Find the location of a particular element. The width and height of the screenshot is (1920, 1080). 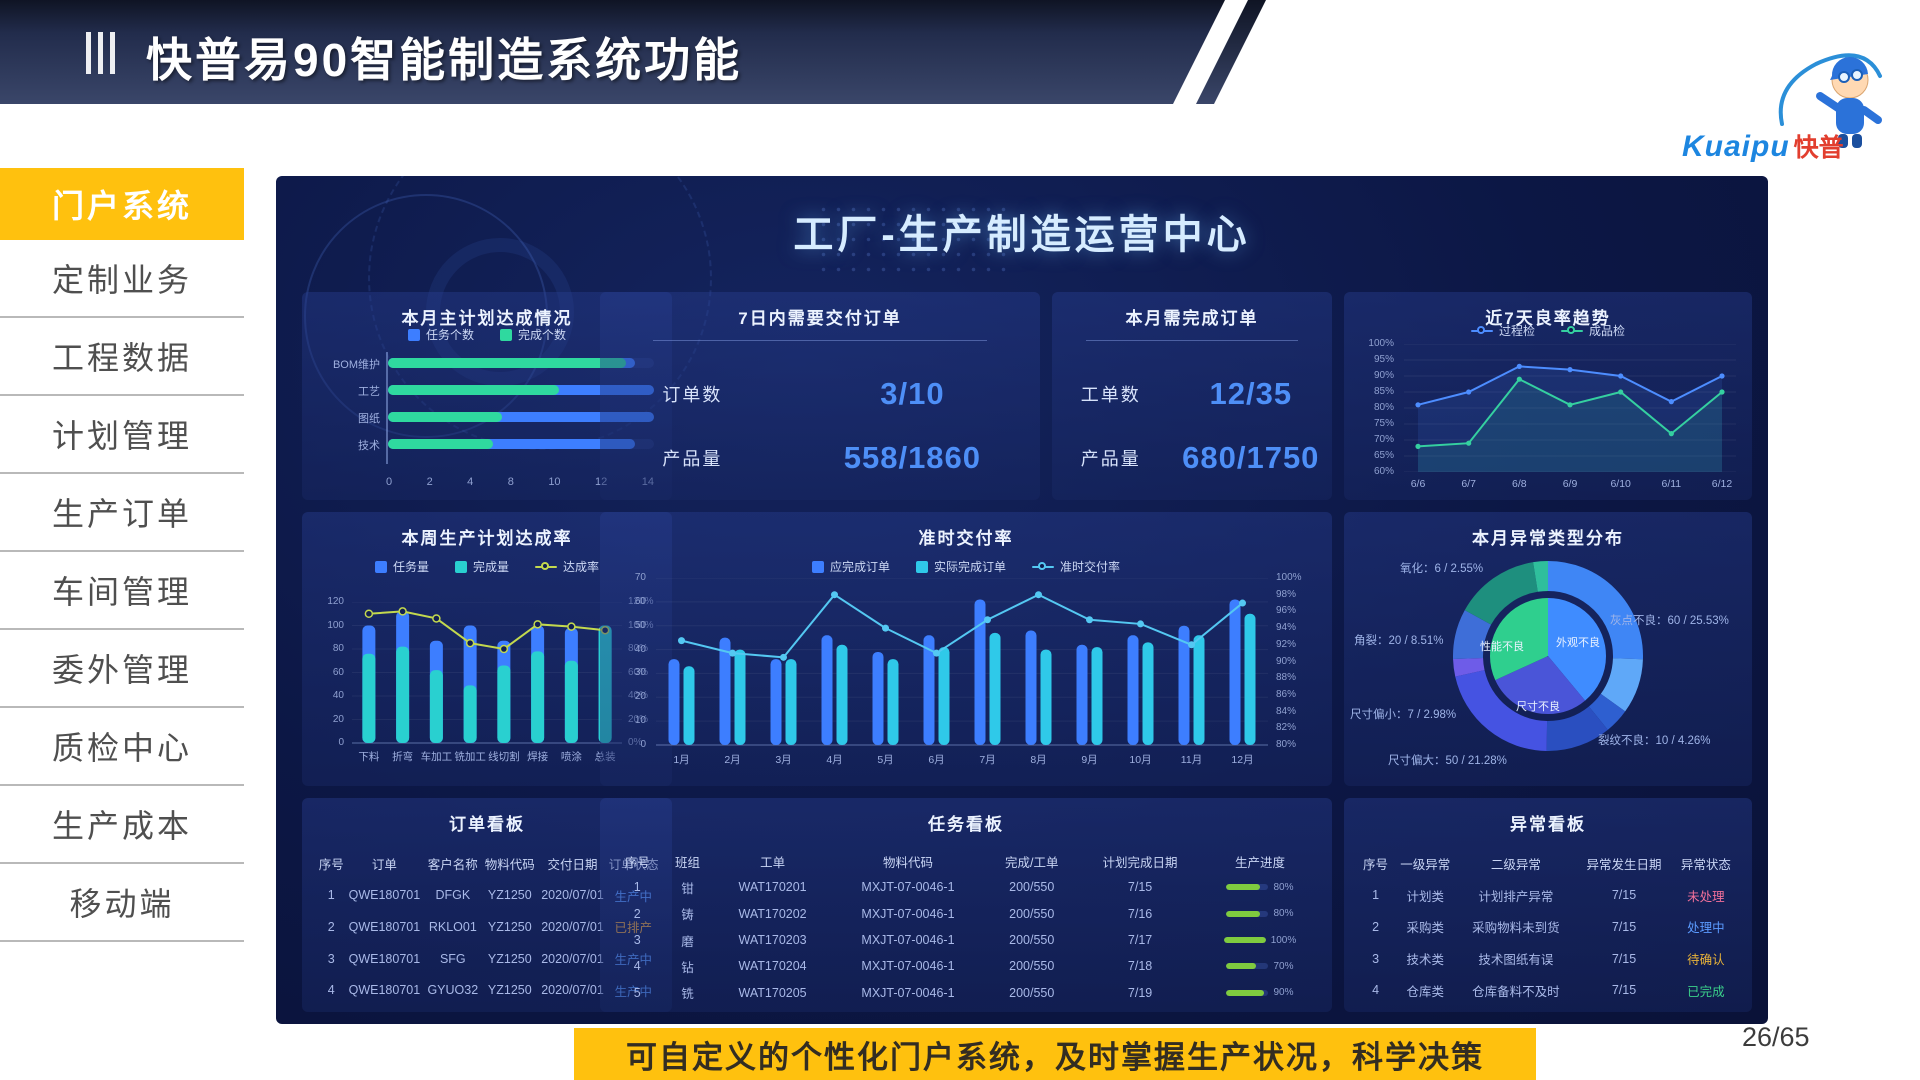

panel-deliver-7days: 7日内需要交付订单 订单数 3/10 产品量 558/1860 is located at coordinates (820, 396).